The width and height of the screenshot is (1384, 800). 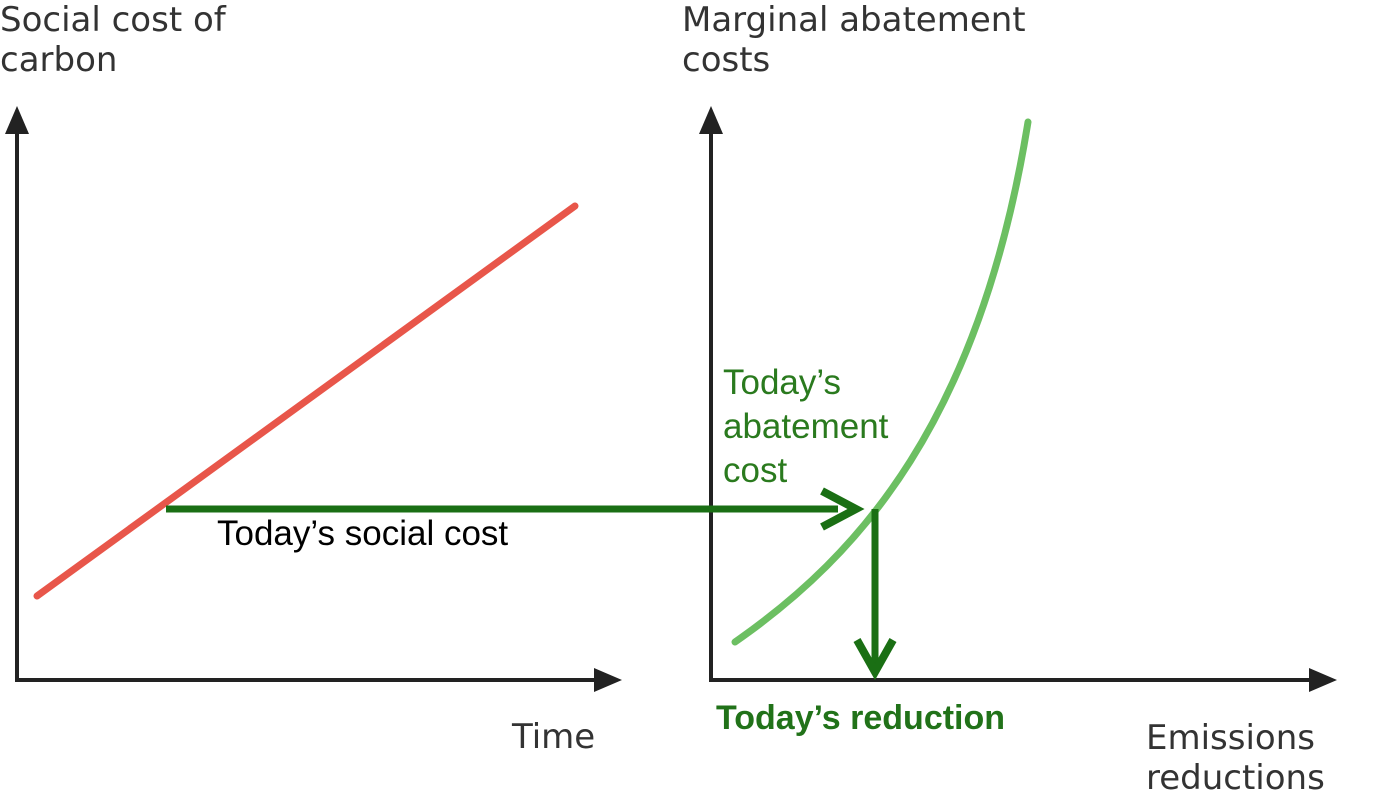 I want to click on abatement-cost-label-line3: cost, so click(x=755, y=470).